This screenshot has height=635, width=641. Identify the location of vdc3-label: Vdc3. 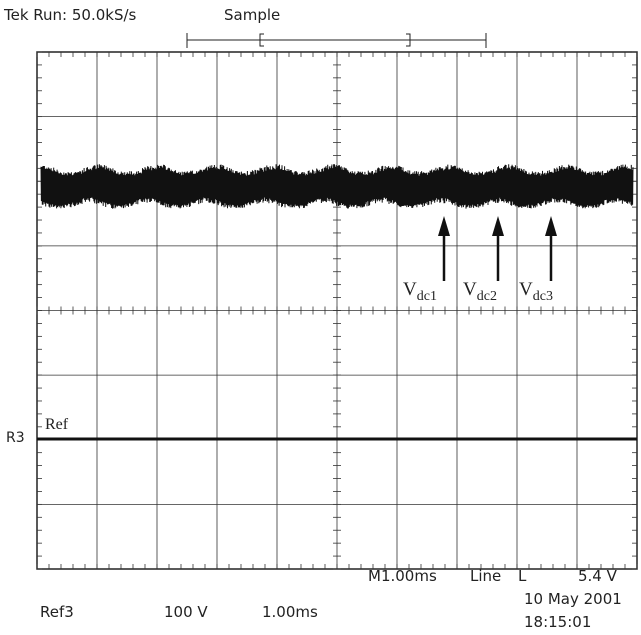
(536, 291).